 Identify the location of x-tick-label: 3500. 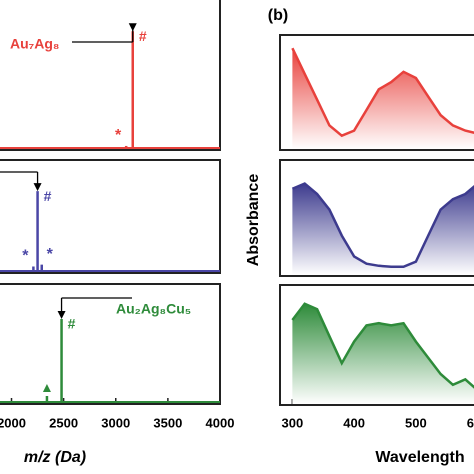
(167, 422).